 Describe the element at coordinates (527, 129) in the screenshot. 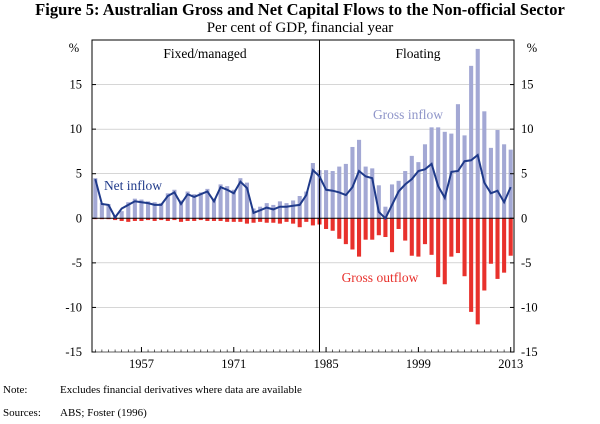

I see `y-tick-label: 10` at that location.